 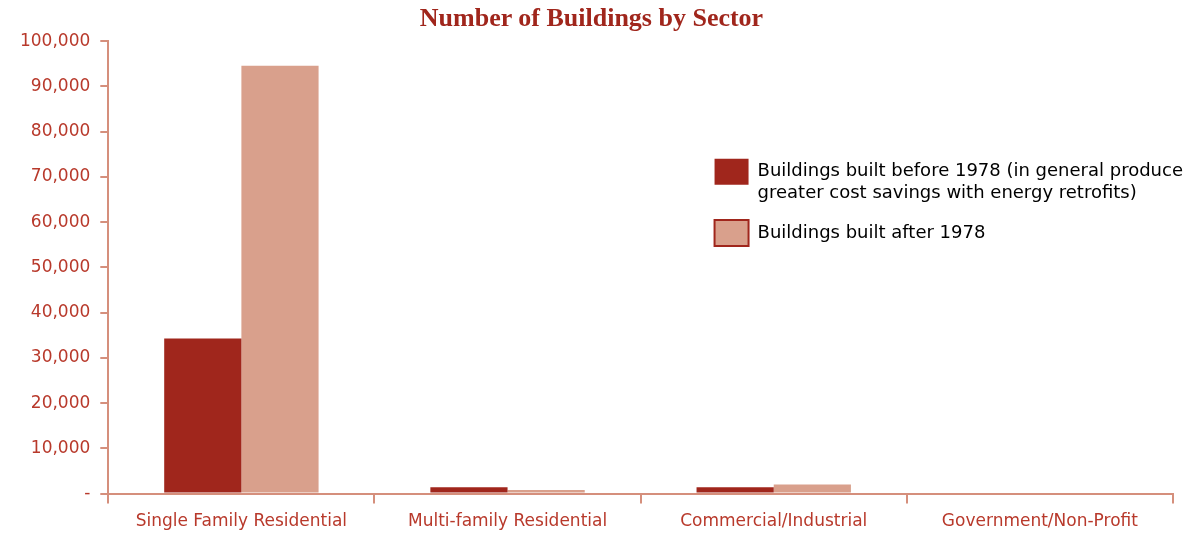 What do you see at coordinates (60, 311) in the screenshot?
I see `y-tick-label: 40,000` at bounding box center [60, 311].